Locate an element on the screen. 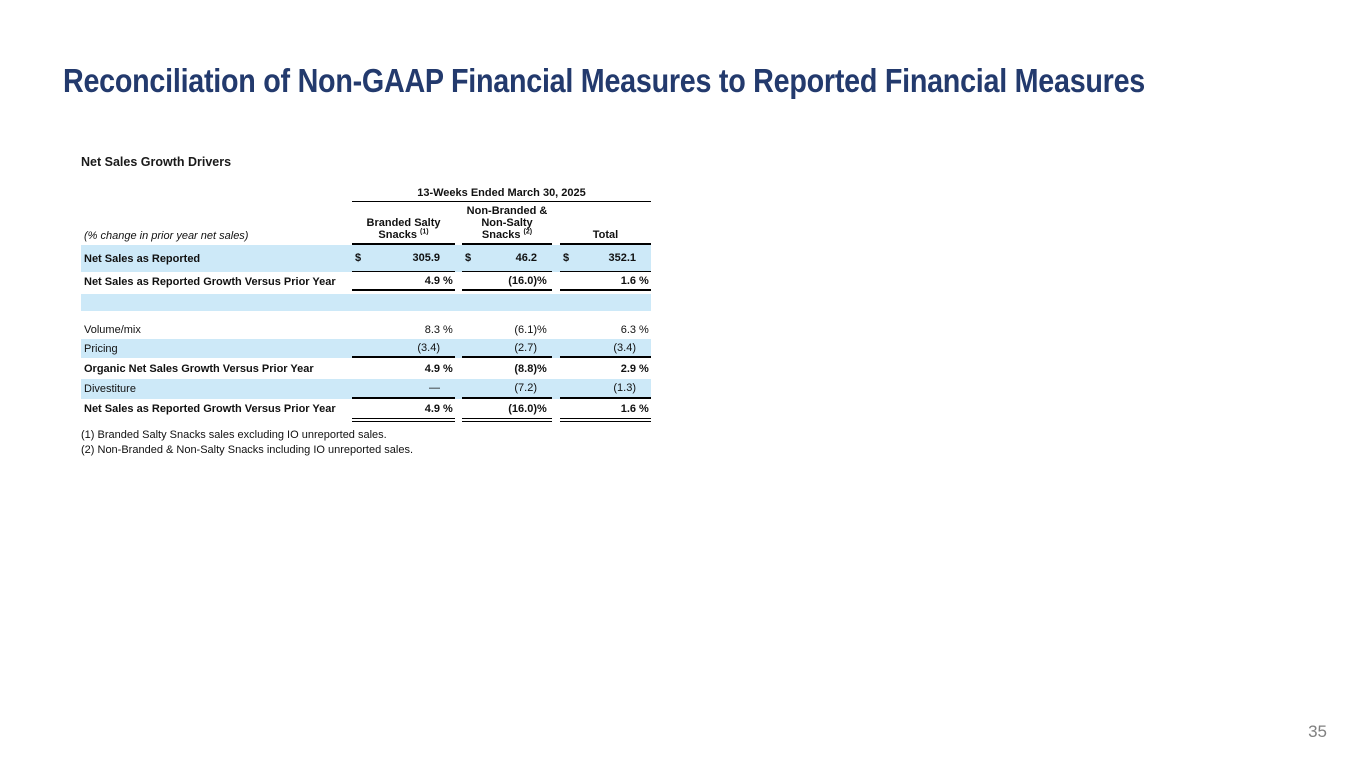  period-header: 13-Weeks Ended March 30, 2025 is located at coordinates (501, 194).